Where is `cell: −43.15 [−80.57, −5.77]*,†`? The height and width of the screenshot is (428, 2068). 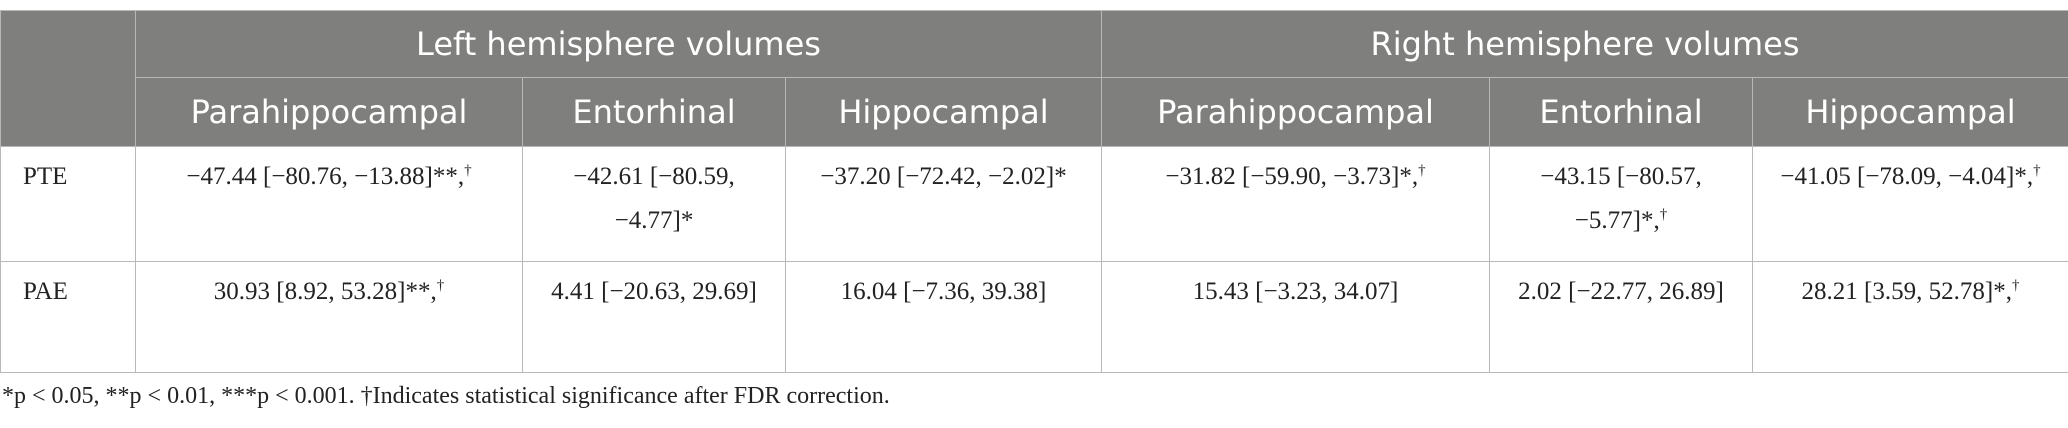 cell: −43.15 [−80.57, −5.77]*,† is located at coordinates (1621, 204).